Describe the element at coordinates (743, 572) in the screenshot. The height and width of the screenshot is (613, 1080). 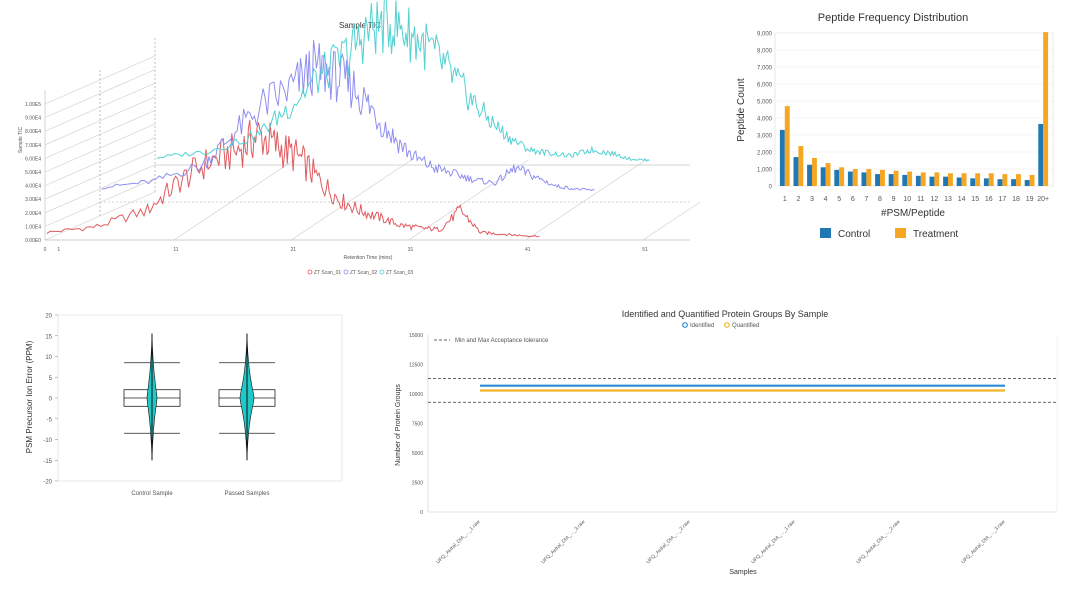
I see `protein-xlabel: Samples` at that location.